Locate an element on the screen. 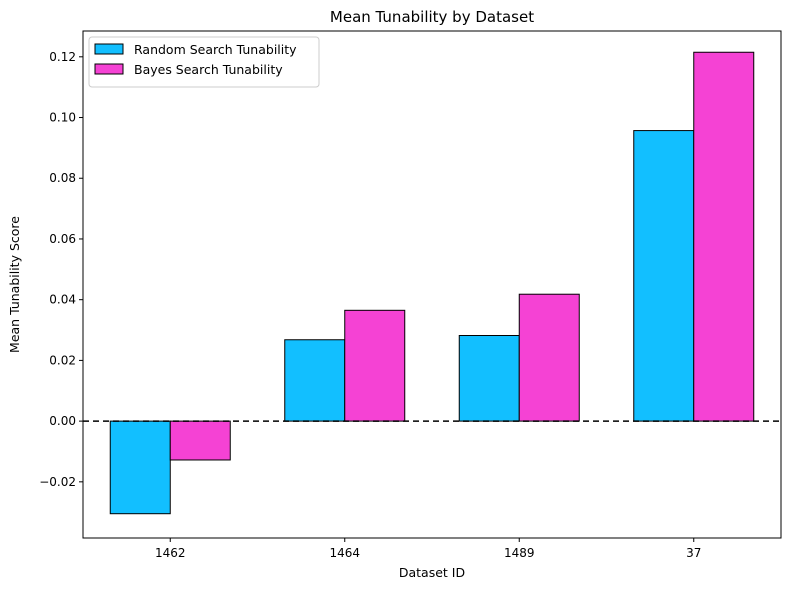  y-tick-label: 0.10 is located at coordinates (62, 118).